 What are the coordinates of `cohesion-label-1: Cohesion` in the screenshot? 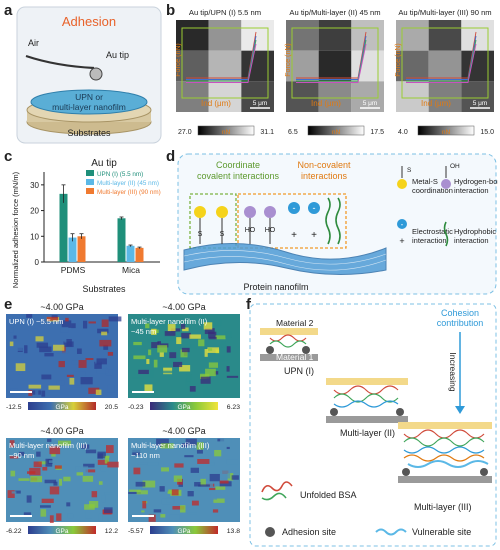 It's located at (460, 313).